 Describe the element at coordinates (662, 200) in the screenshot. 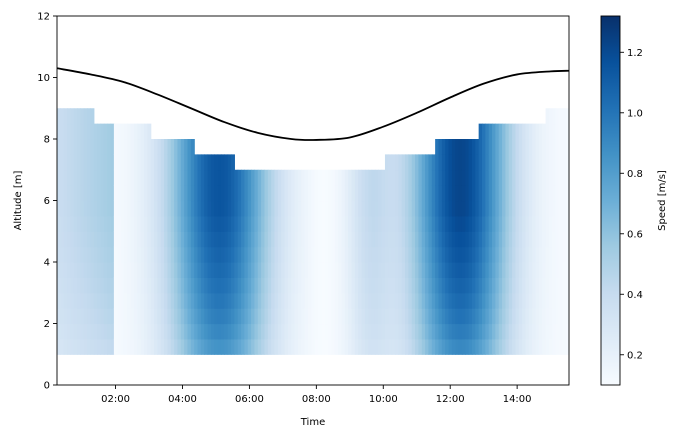

I see `colorbar-label: Speed [m/s]` at that location.